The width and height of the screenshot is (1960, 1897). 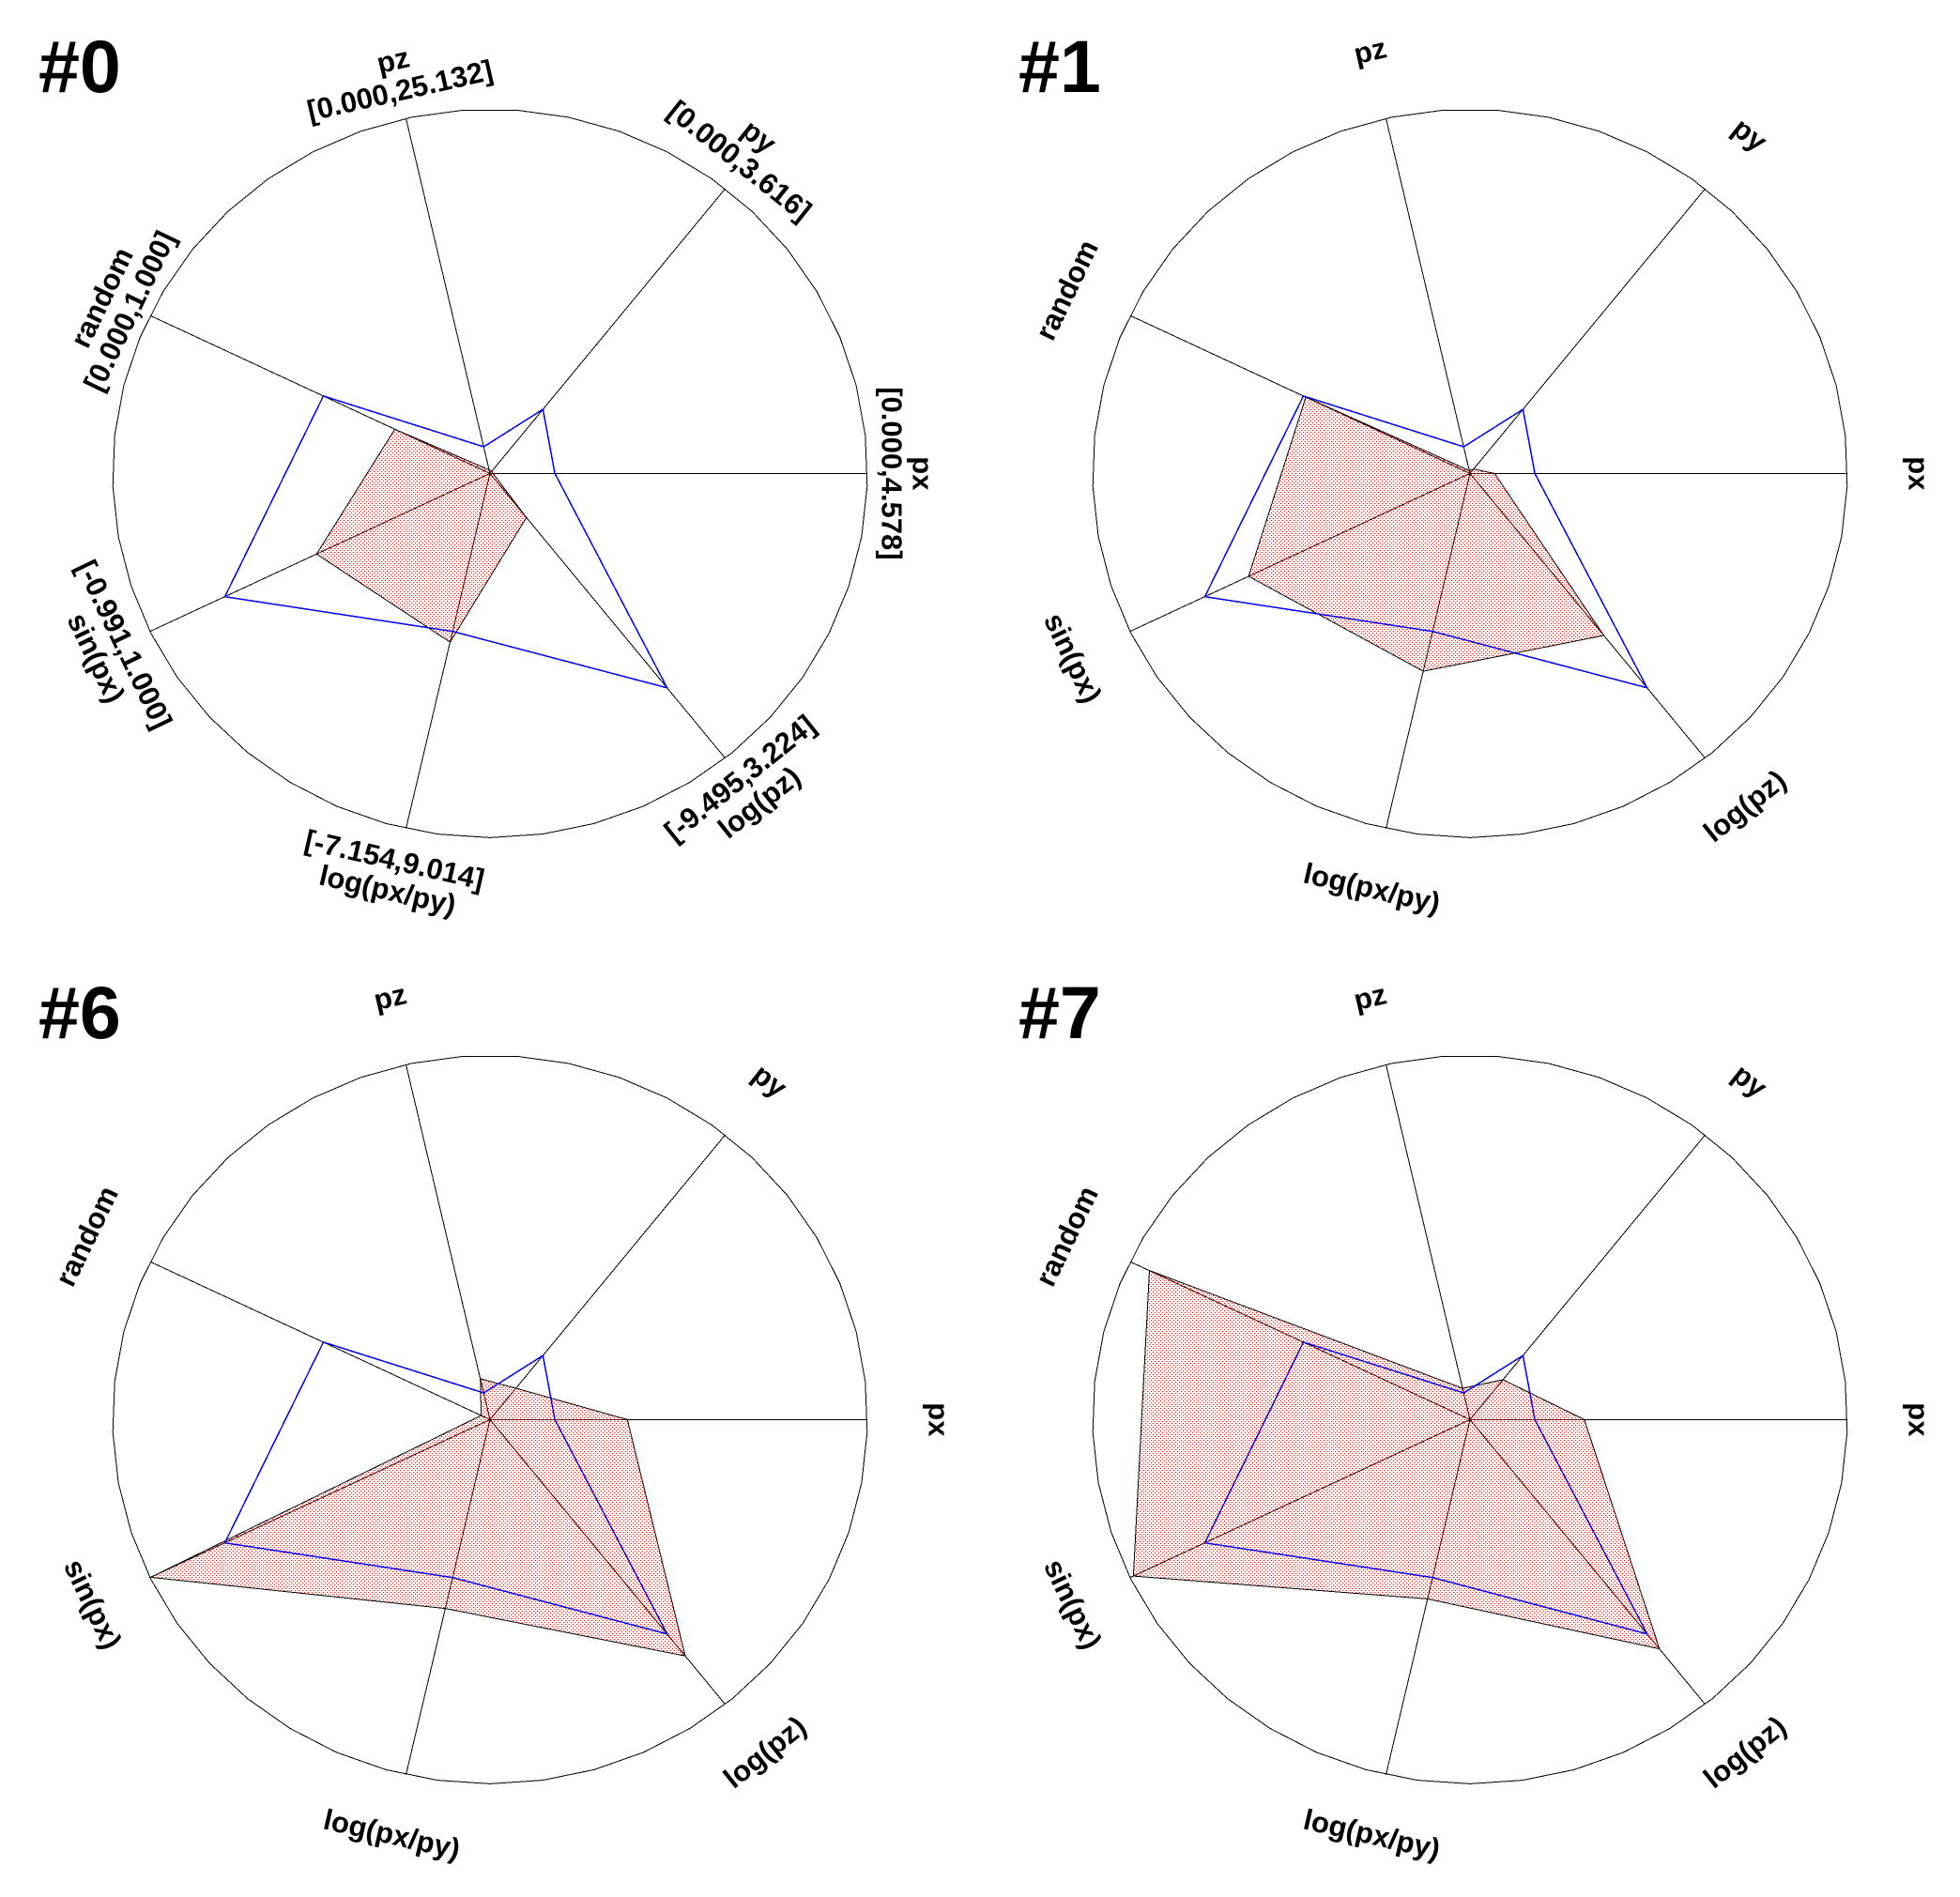 What do you see at coordinates (79, 1012) in the screenshot?
I see `svg-text: #6` at bounding box center [79, 1012].